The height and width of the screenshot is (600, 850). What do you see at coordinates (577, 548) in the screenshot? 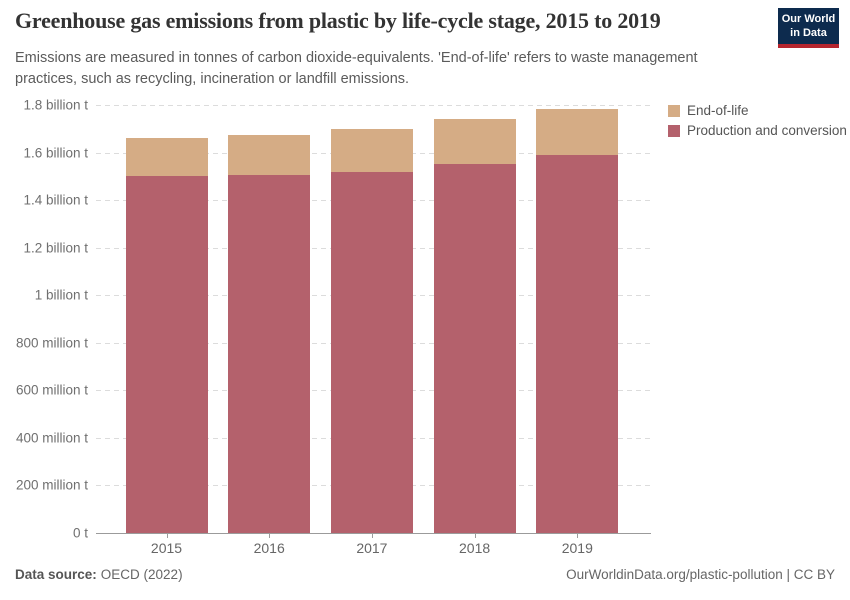
I see `x-axis-label-2019: 2019` at bounding box center [577, 548].